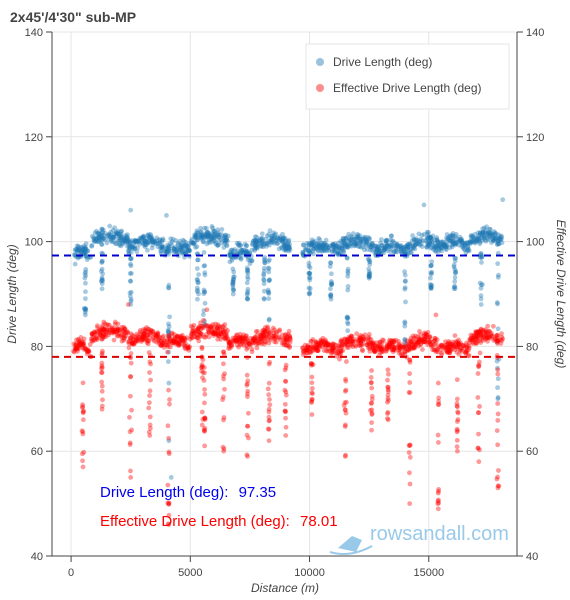 This screenshot has height=600, width=570. I want to click on y-tick-label: 100, so click(34, 243).